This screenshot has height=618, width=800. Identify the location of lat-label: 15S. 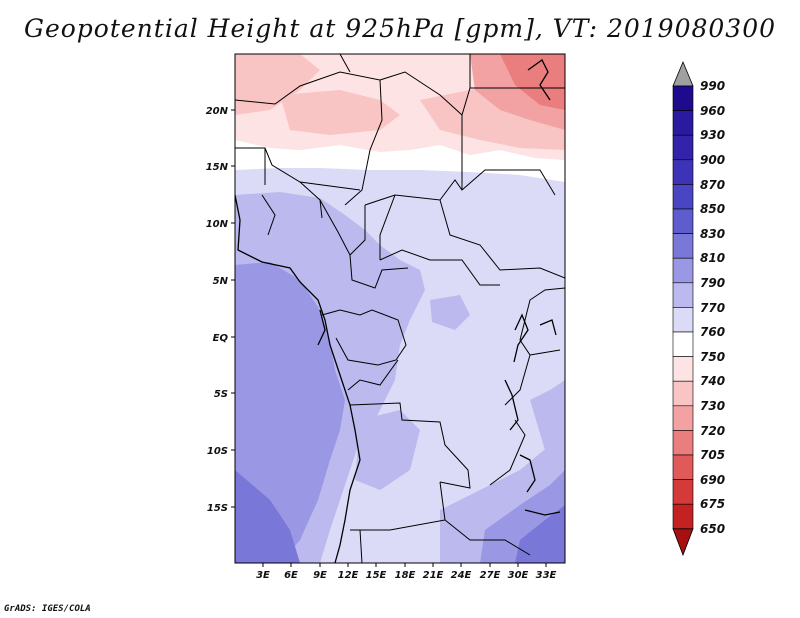
(217, 508).